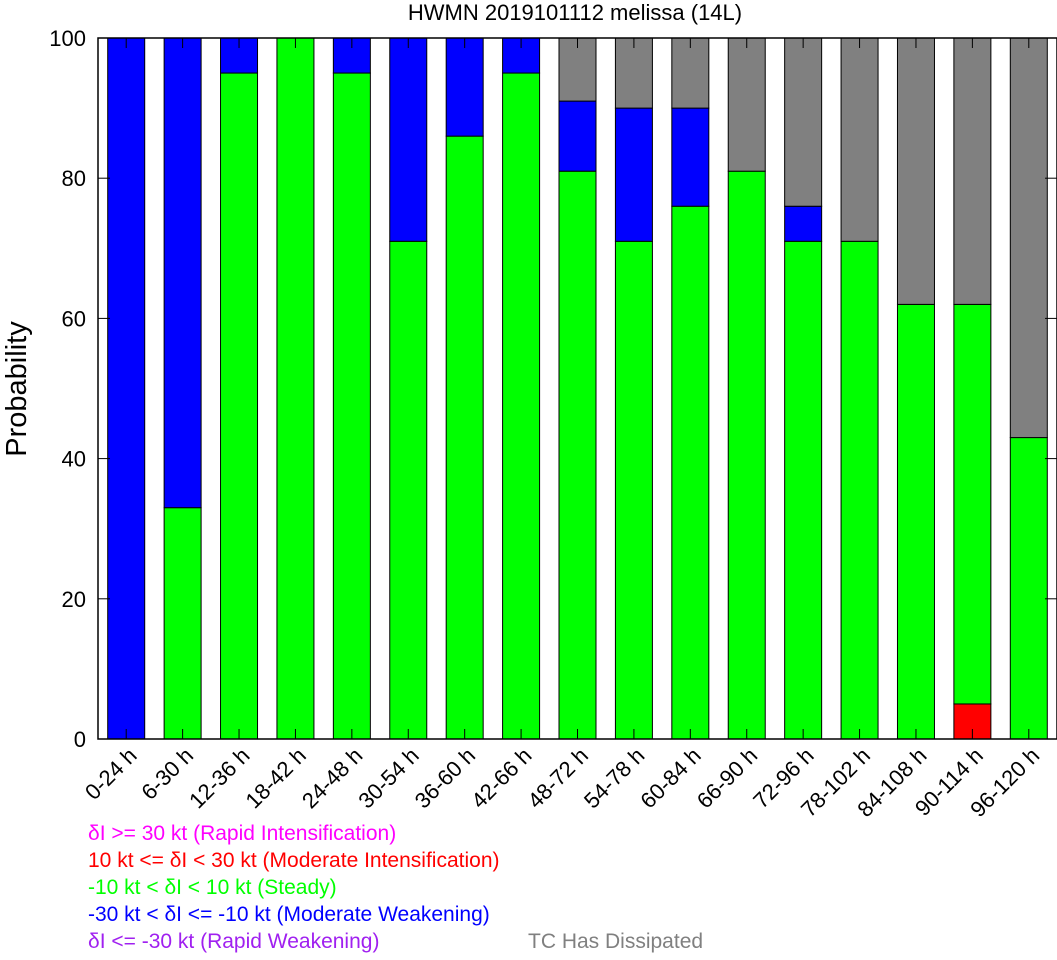 The height and width of the screenshot is (960, 1057). What do you see at coordinates (212, 887) in the screenshot?
I see `legend-steady: -10 kt < δI < 10 kt (Steady)` at bounding box center [212, 887].